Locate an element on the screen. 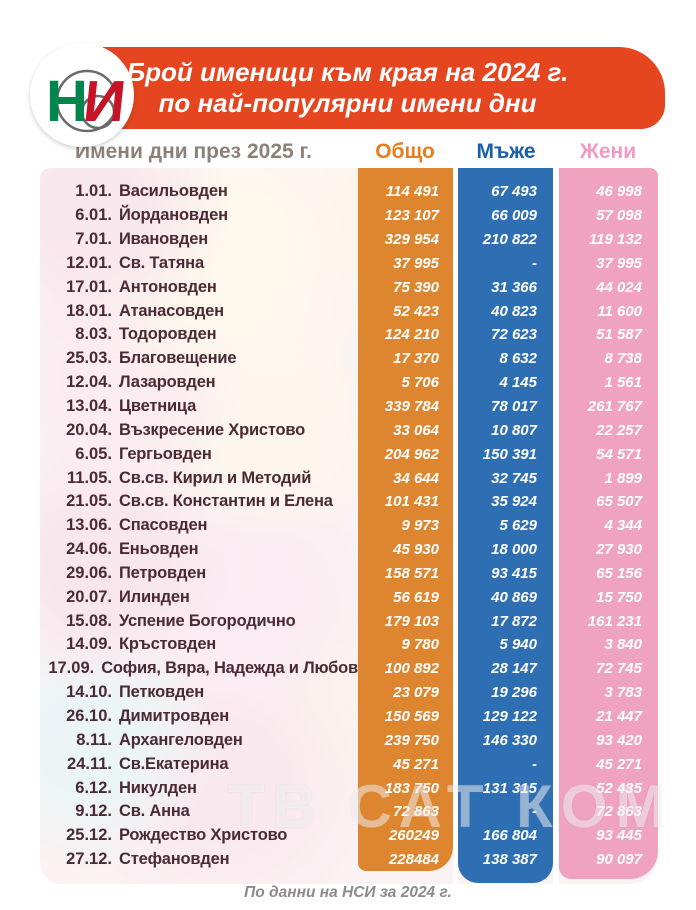  row-name: Васильовден is located at coordinates (173, 191).